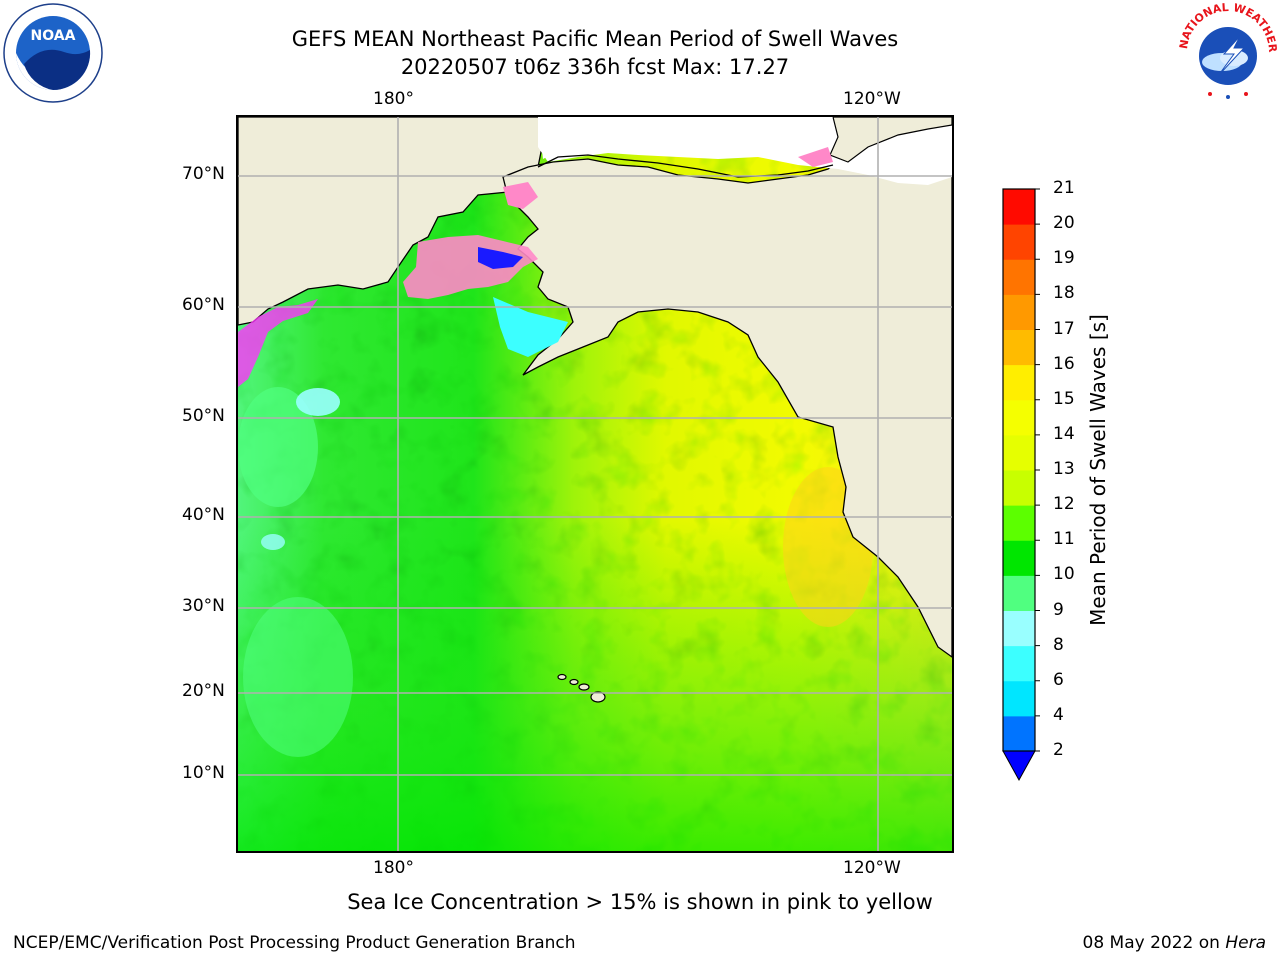  What do you see at coordinates (685, 138) in the screenshot?
I see `arctic-water-top` at bounding box center [685, 138].